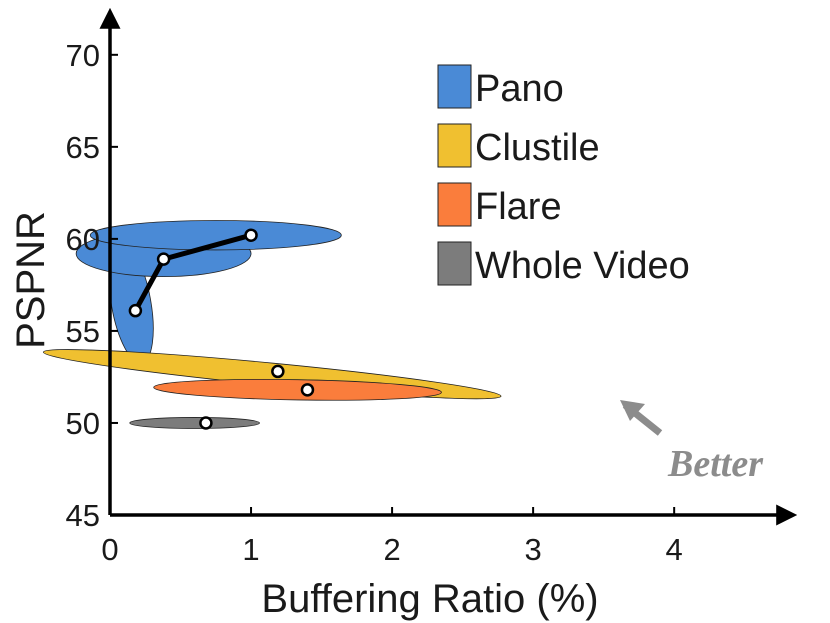 Image resolution: width=830 pixels, height=623 pixels. What do you see at coordinates (715, 464) in the screenshot?
I see `better-label: Better` at bounding box center [715, 464].